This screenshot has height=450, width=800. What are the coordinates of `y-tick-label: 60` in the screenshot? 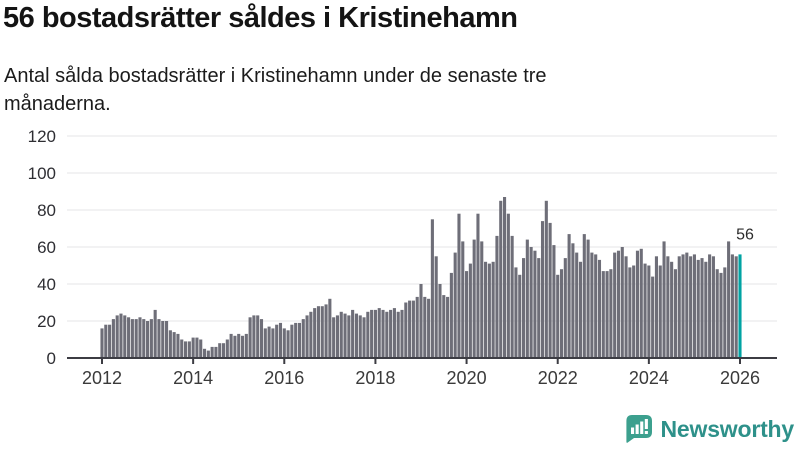 It's located at (46, 247).